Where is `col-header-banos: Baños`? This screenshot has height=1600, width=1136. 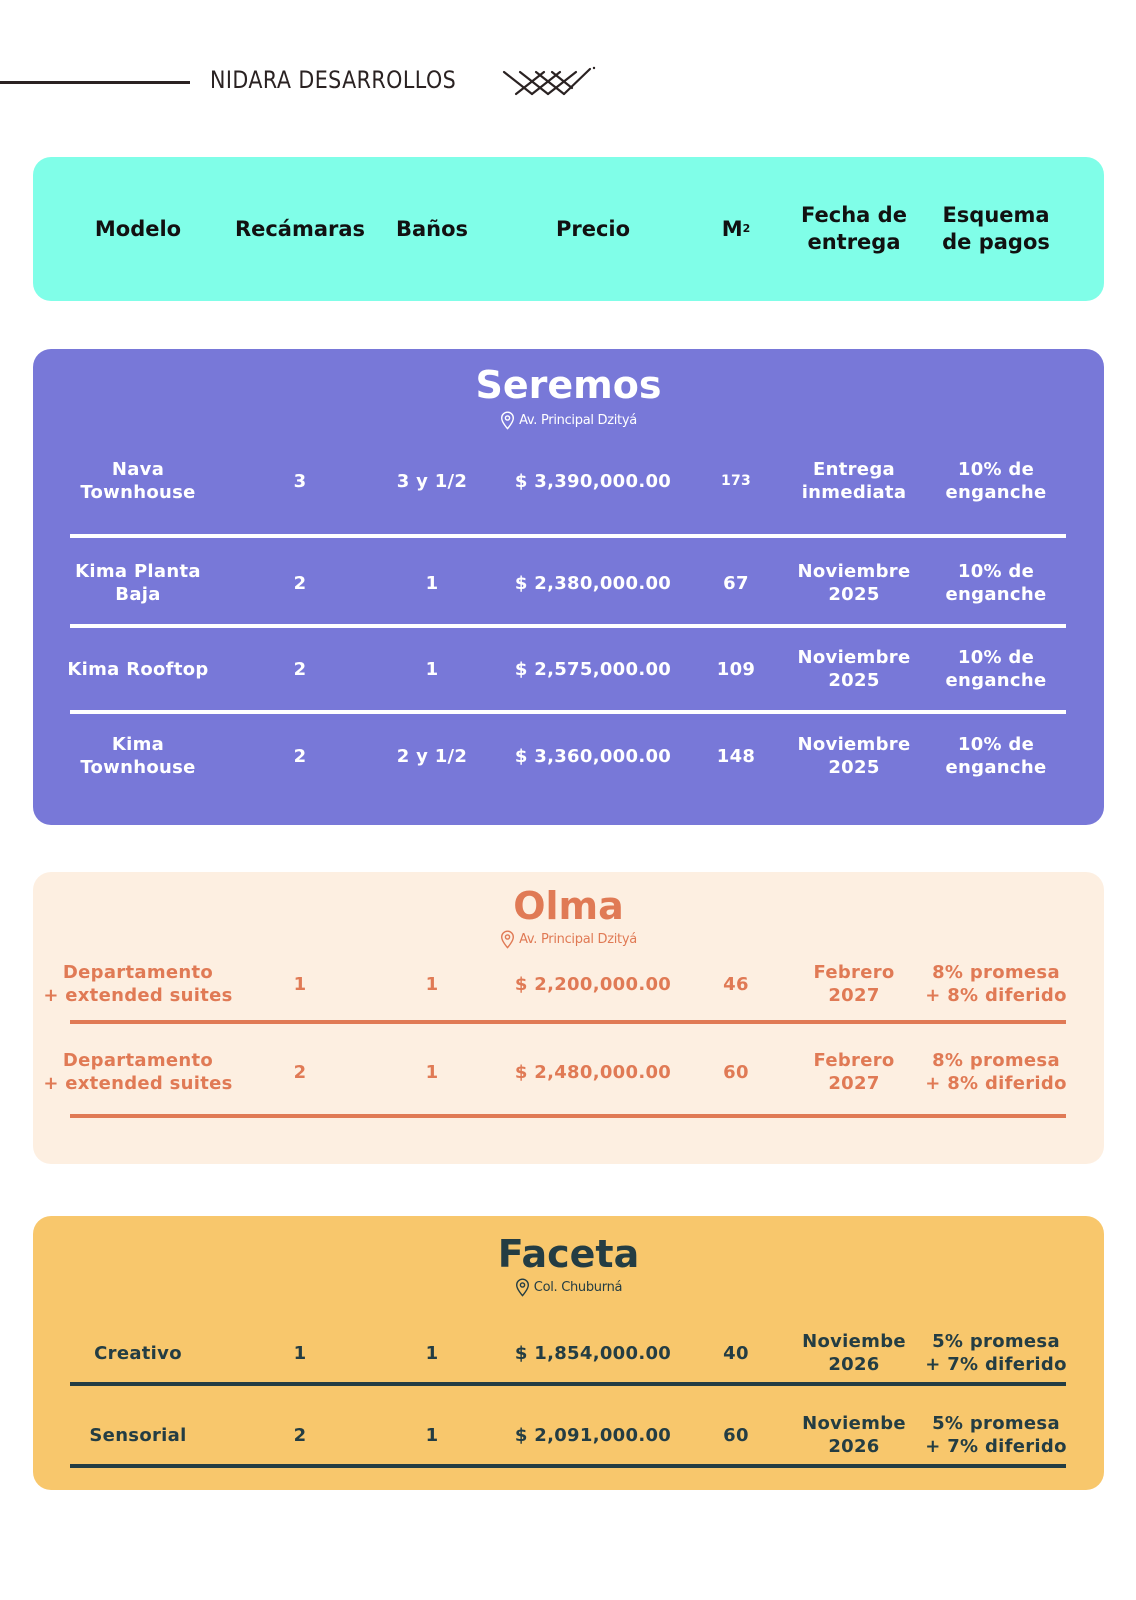
col-header-banos: Baños is located at coordinates (432, 228).